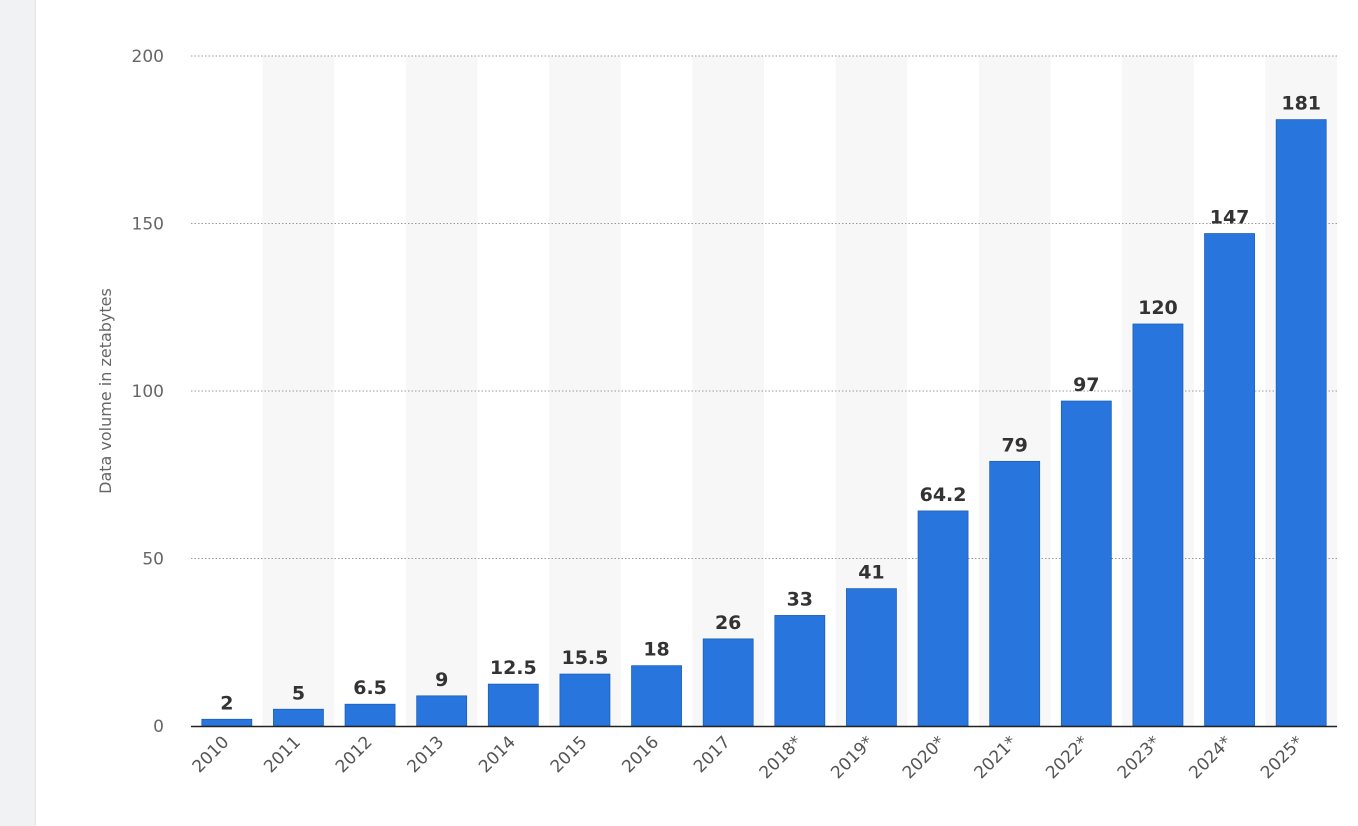 This screenshot has width=1358, height=826. Describe the element at coordinates (584, 658) in the screenshot. I see `bar-value-label: 15.5` at that location.